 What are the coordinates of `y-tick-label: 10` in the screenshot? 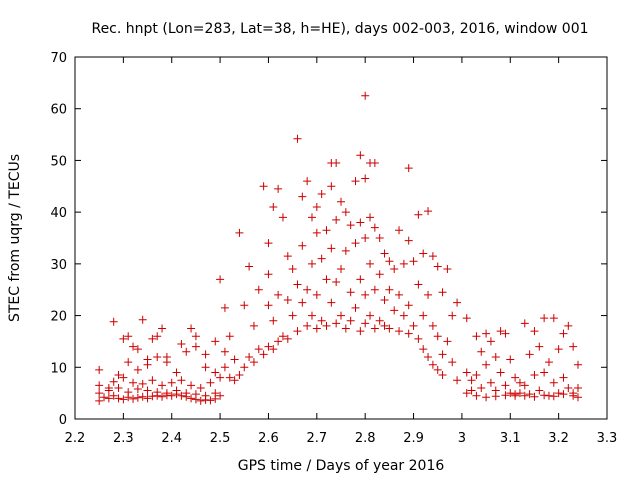 It's located at (58, 368).